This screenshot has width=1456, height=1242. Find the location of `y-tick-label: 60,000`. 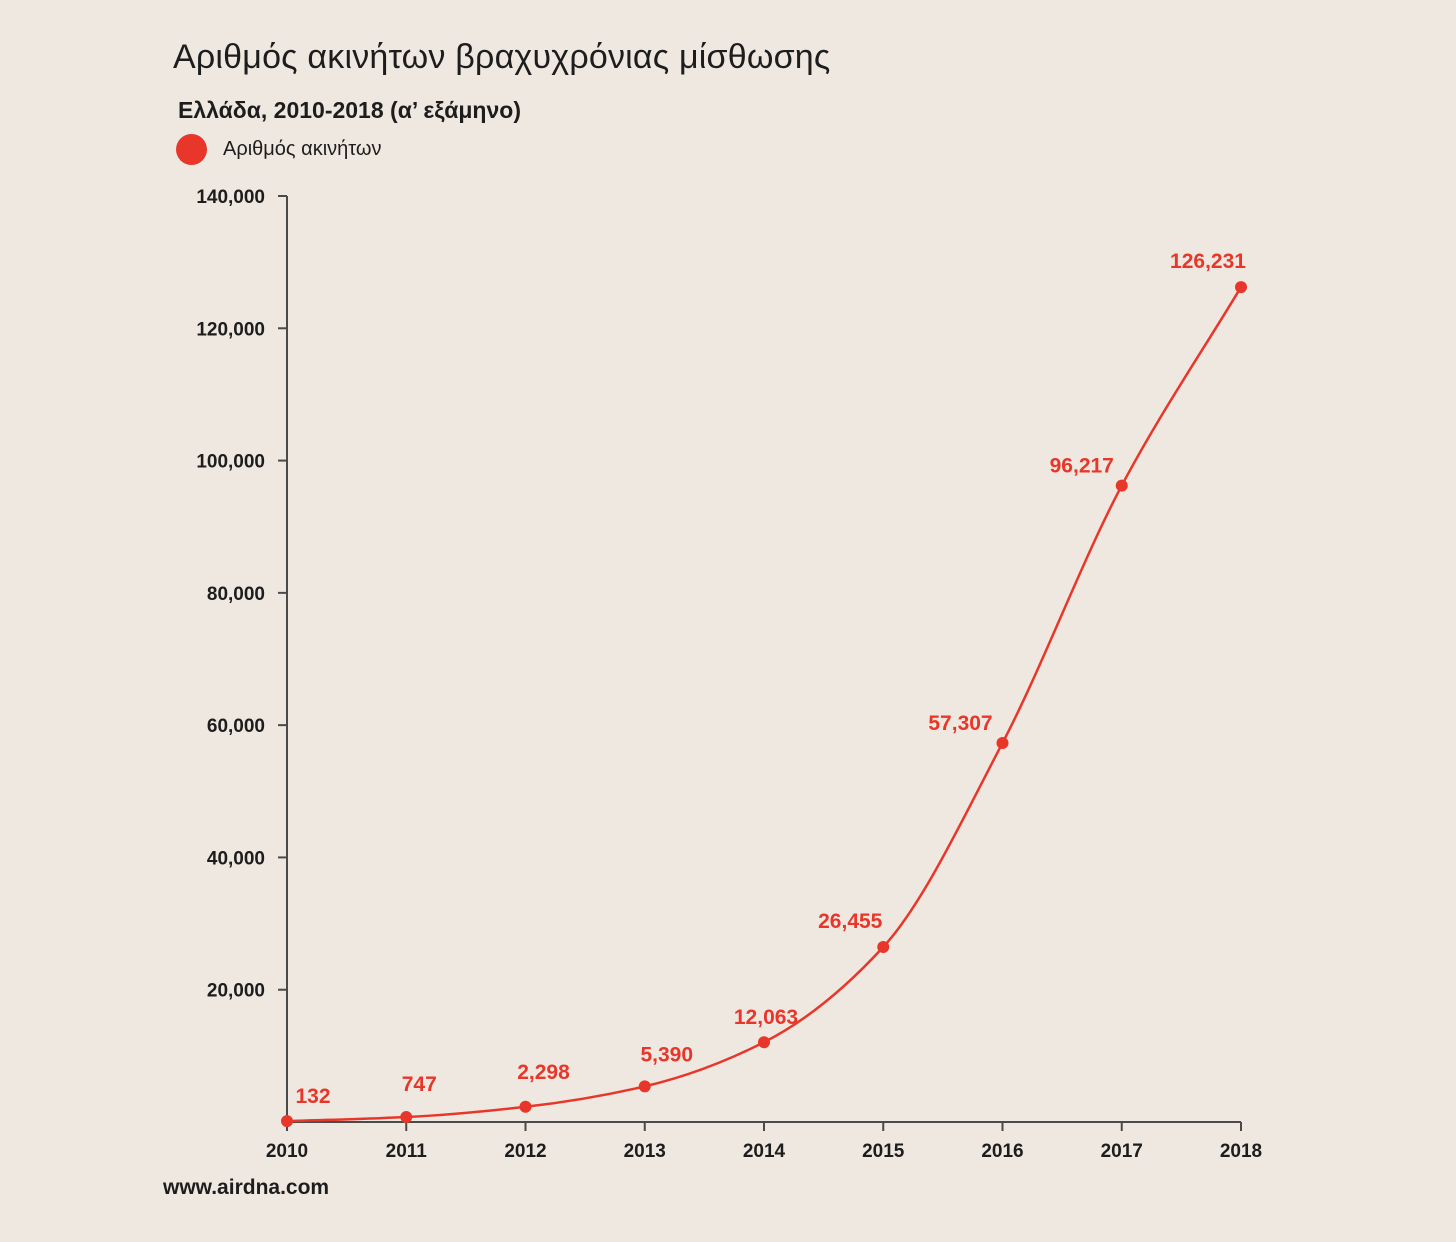

y-tick-label: 60,000 is located at coordinates (236, 726).